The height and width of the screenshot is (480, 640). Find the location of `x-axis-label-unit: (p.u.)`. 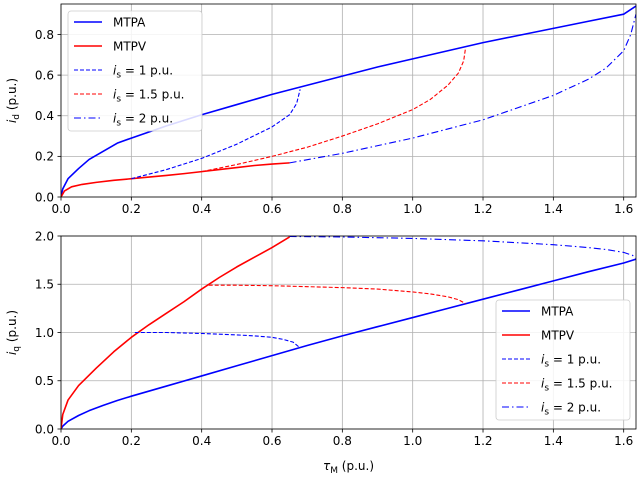

x-axis-label-unit: (p.u.) is located at coordinates (356, 466).